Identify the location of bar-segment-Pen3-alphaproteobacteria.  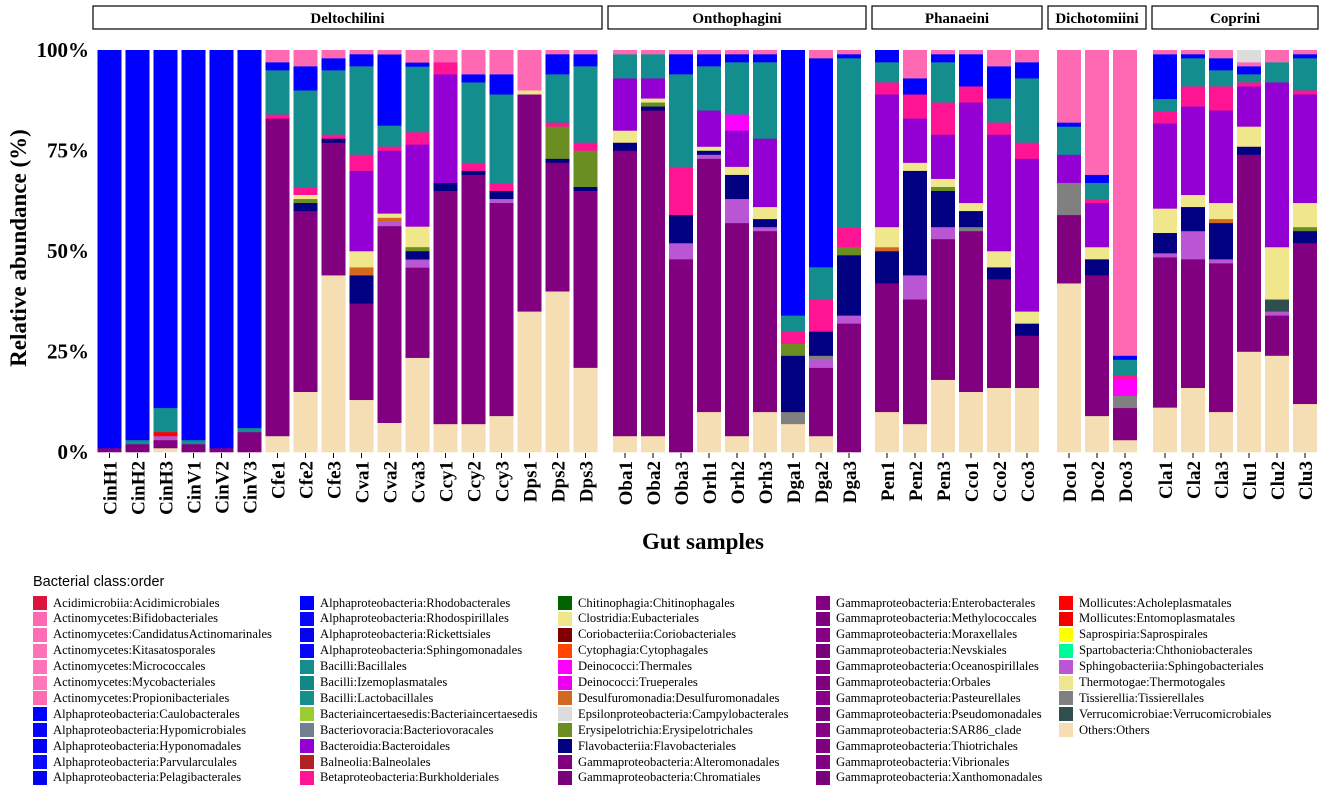
(943, 58).